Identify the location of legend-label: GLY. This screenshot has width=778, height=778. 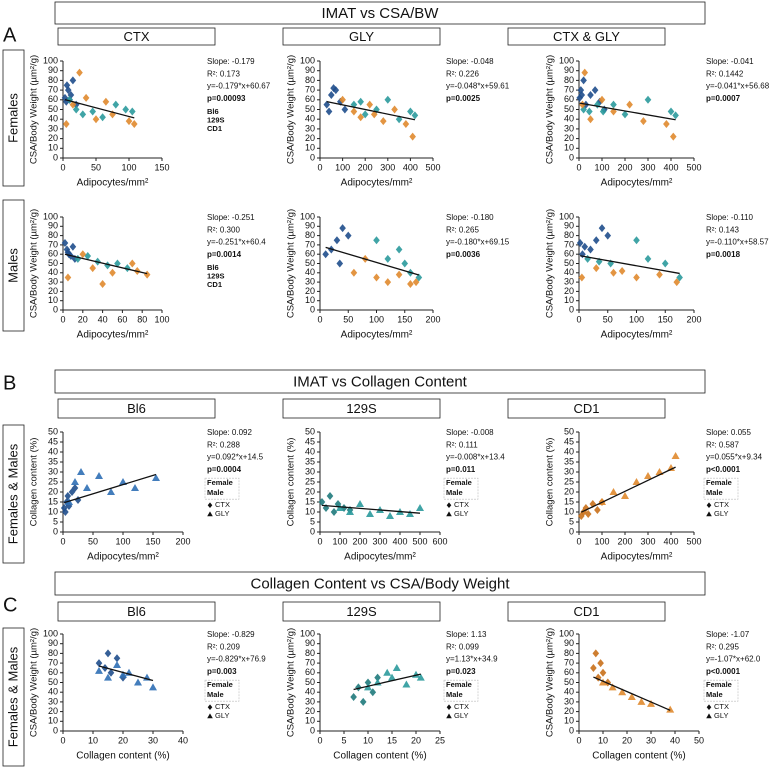
(461, 513).